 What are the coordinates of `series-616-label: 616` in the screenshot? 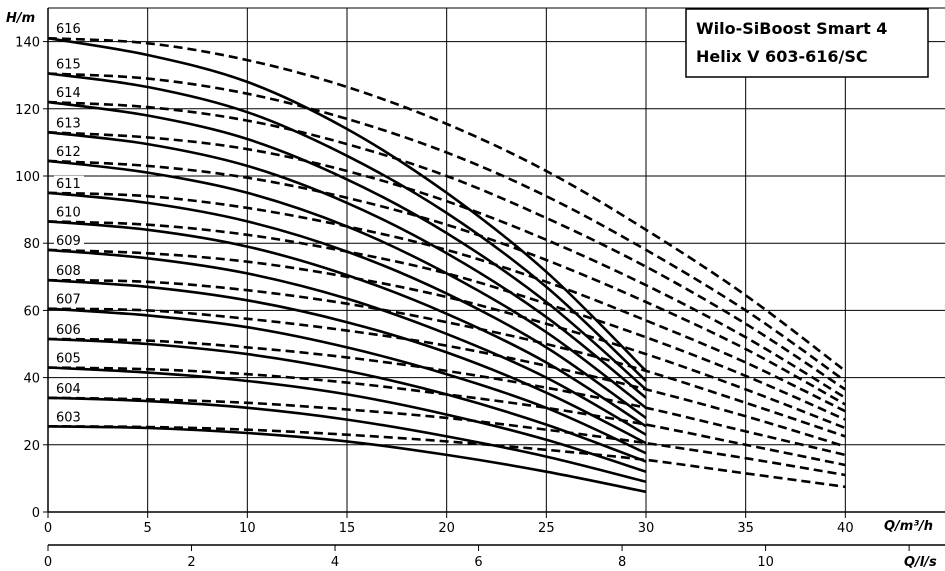 It's located at (68, 29).